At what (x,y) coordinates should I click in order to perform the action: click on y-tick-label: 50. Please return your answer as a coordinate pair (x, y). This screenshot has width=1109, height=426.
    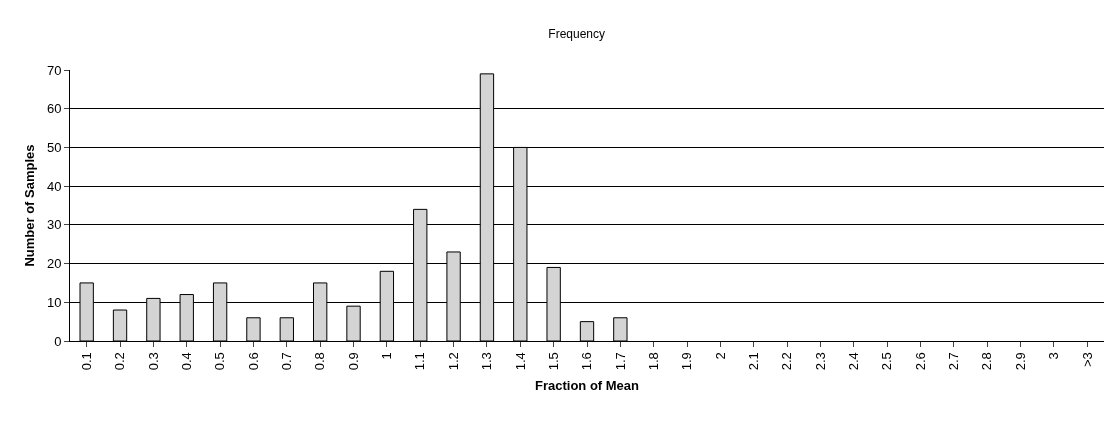
    Looking at the image, I should click on (54, 147).